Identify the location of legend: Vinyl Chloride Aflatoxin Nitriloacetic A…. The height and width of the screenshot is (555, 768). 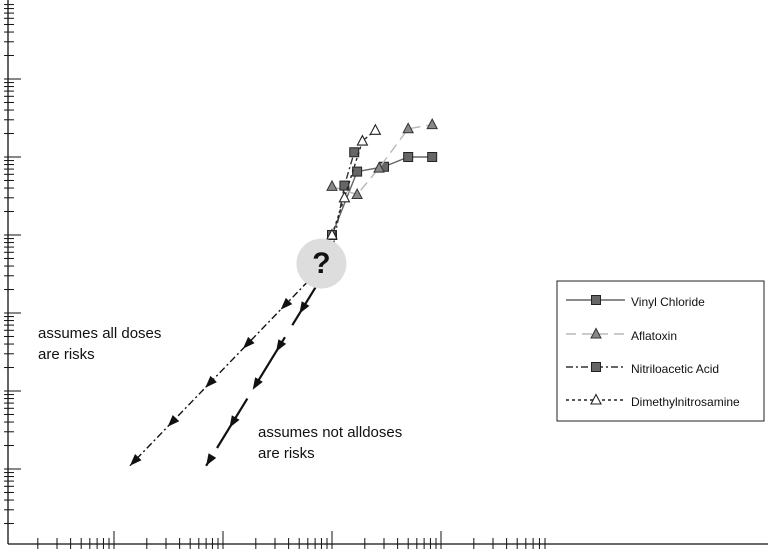
(660, 351).